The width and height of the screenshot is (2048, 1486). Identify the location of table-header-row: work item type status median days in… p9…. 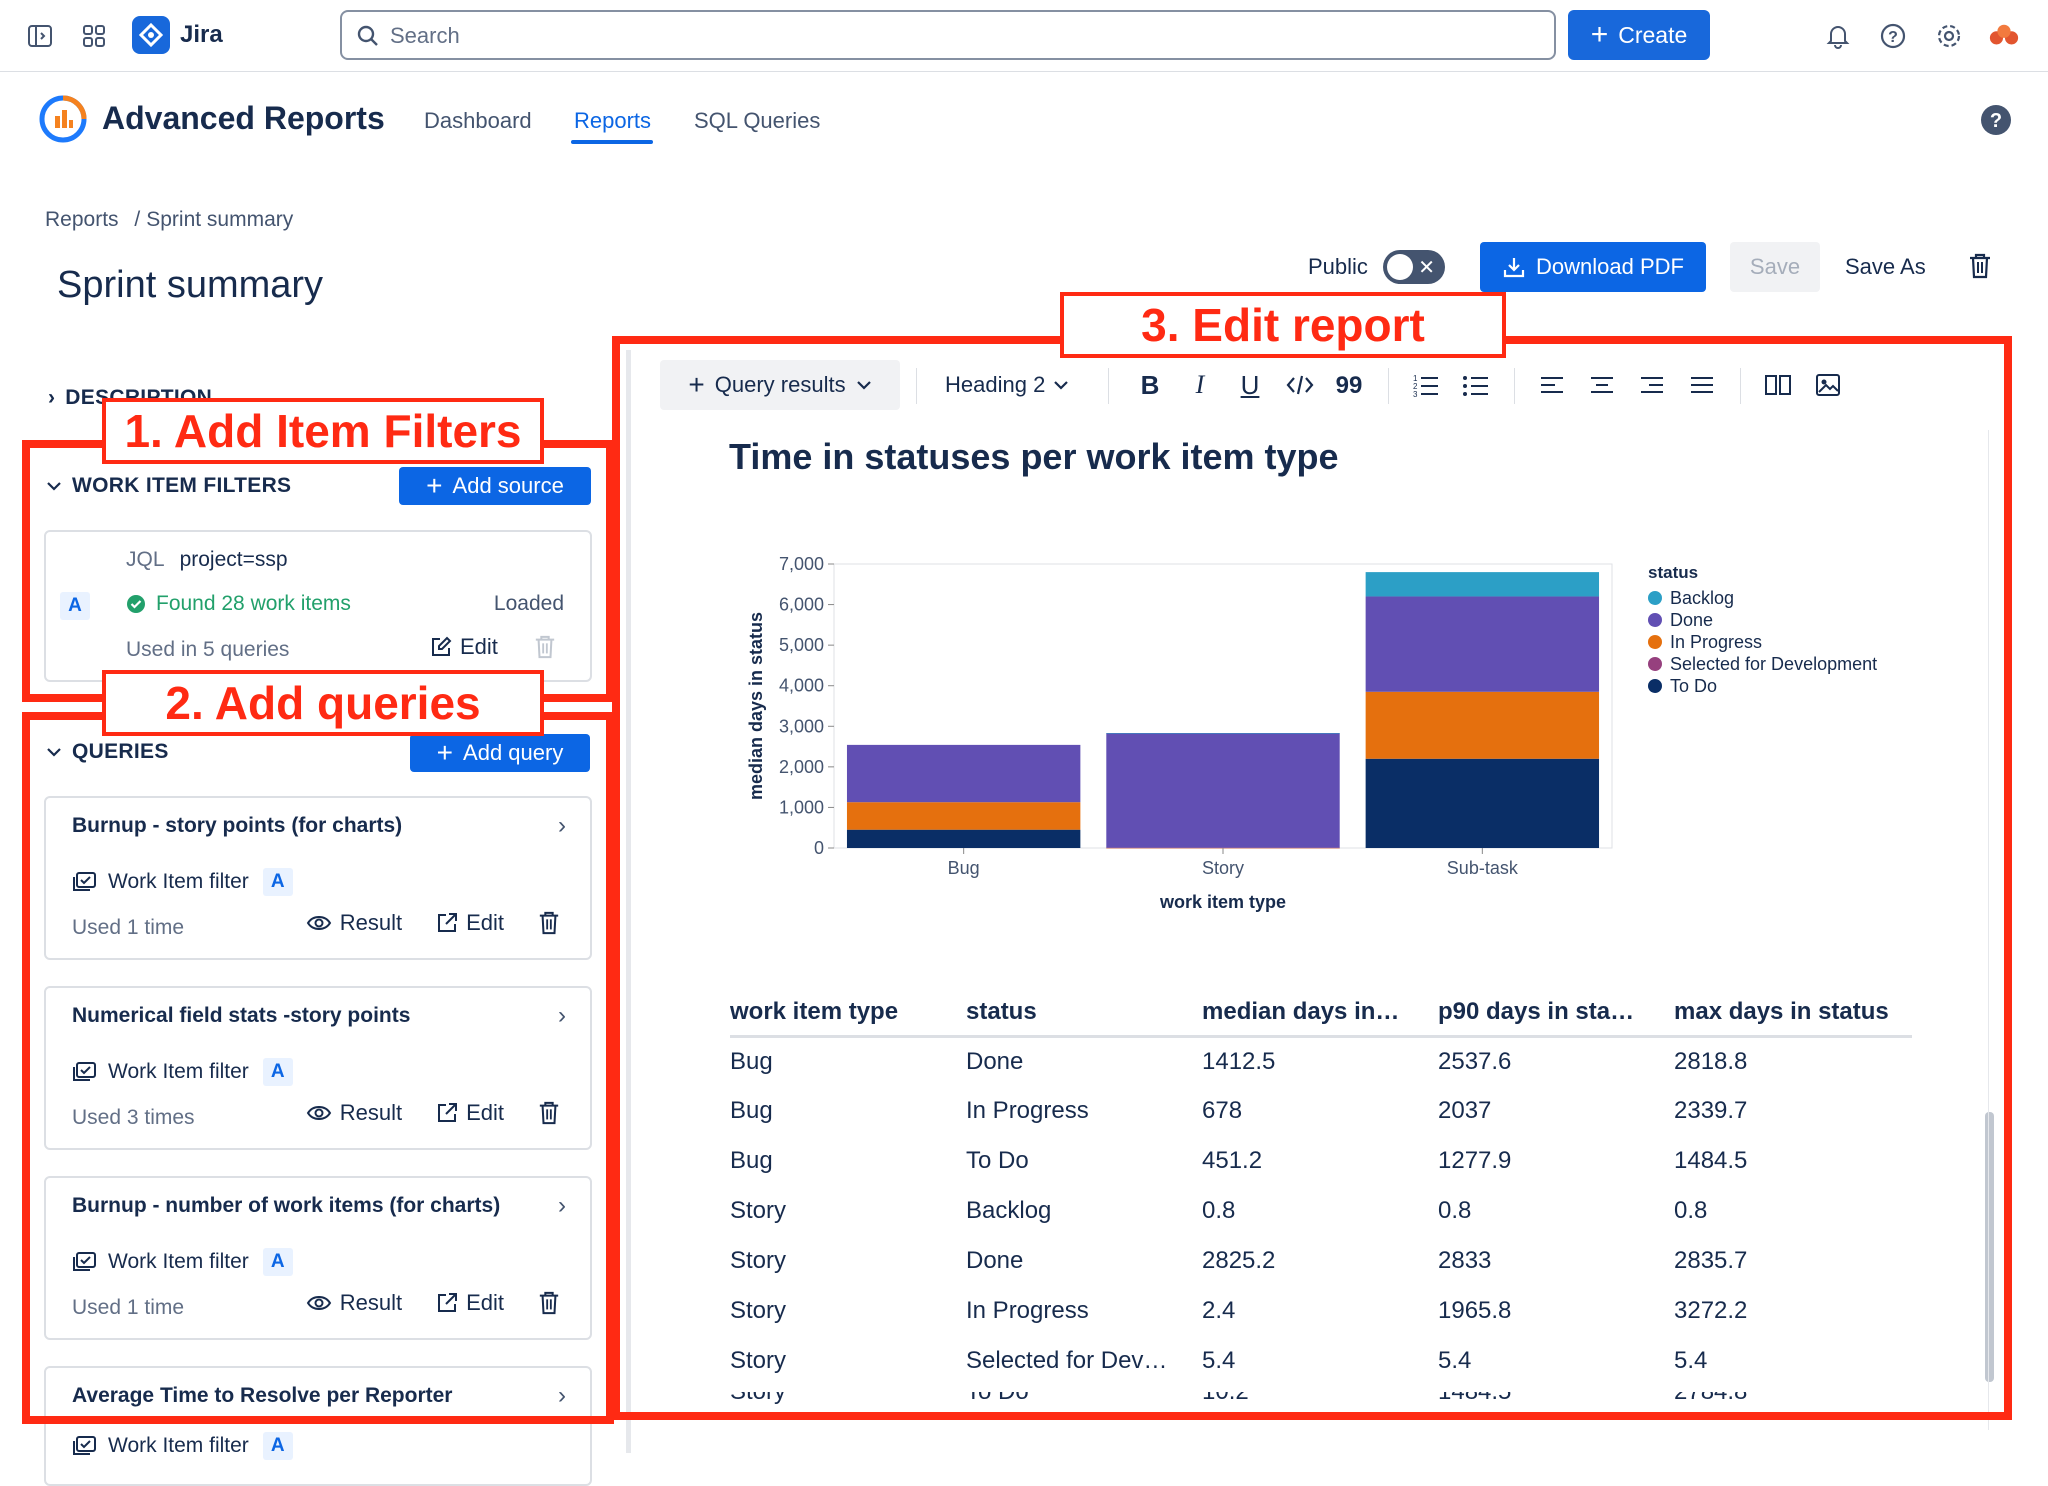
(1321, 1014).